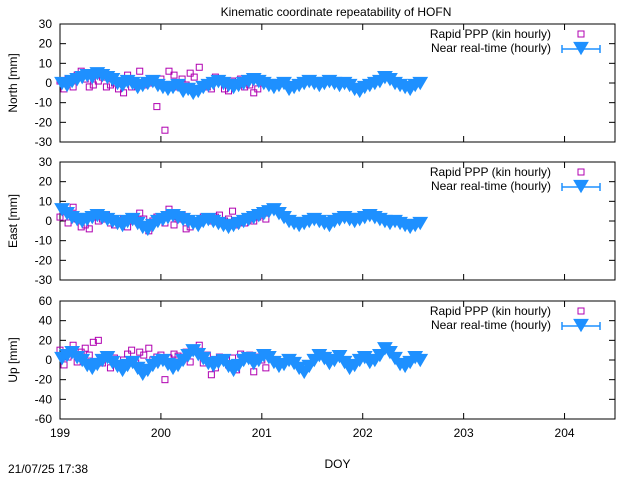 The height and width of the screenshot is (480, 640). I want to click on x-tick-label: 199, so click(60, 433).